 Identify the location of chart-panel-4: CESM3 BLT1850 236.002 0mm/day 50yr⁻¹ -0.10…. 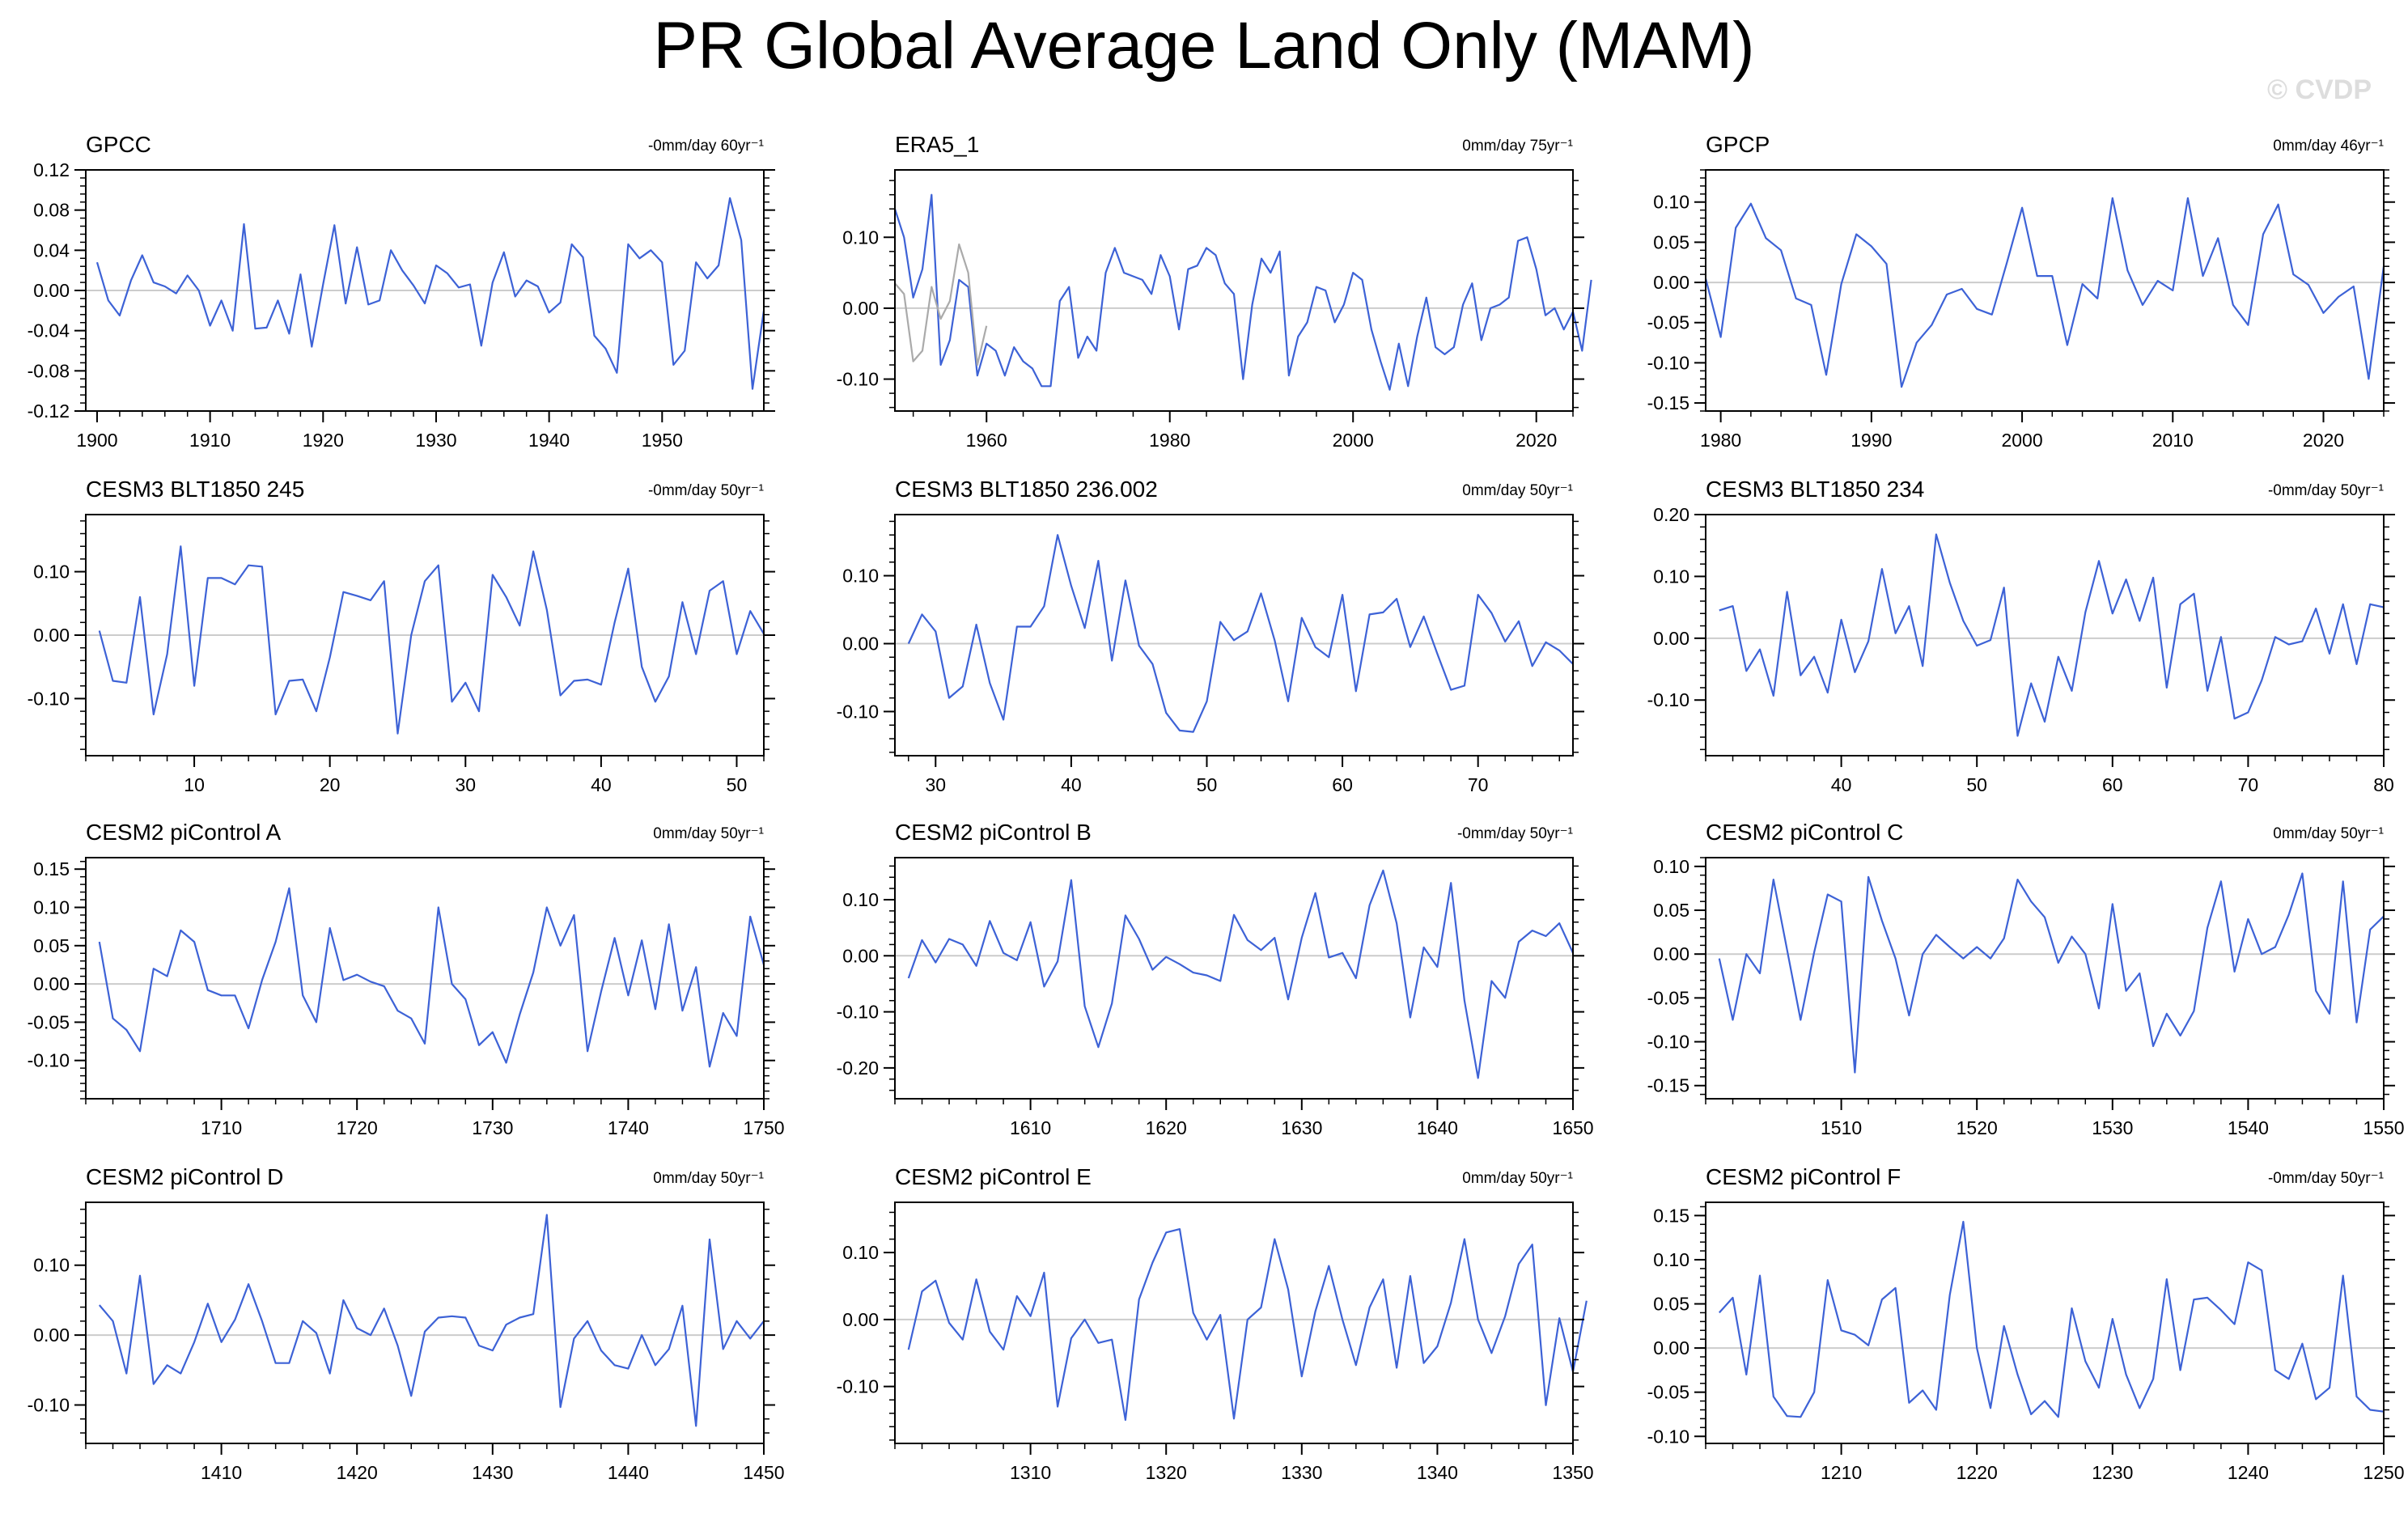
(1210, 636).